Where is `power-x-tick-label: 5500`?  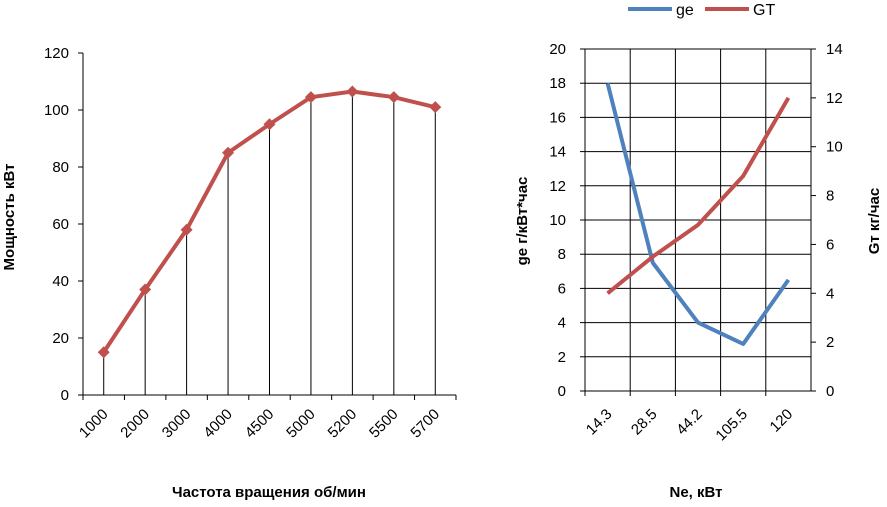 power-x-tick-label: 5500 is located at coordinates (384, 424).